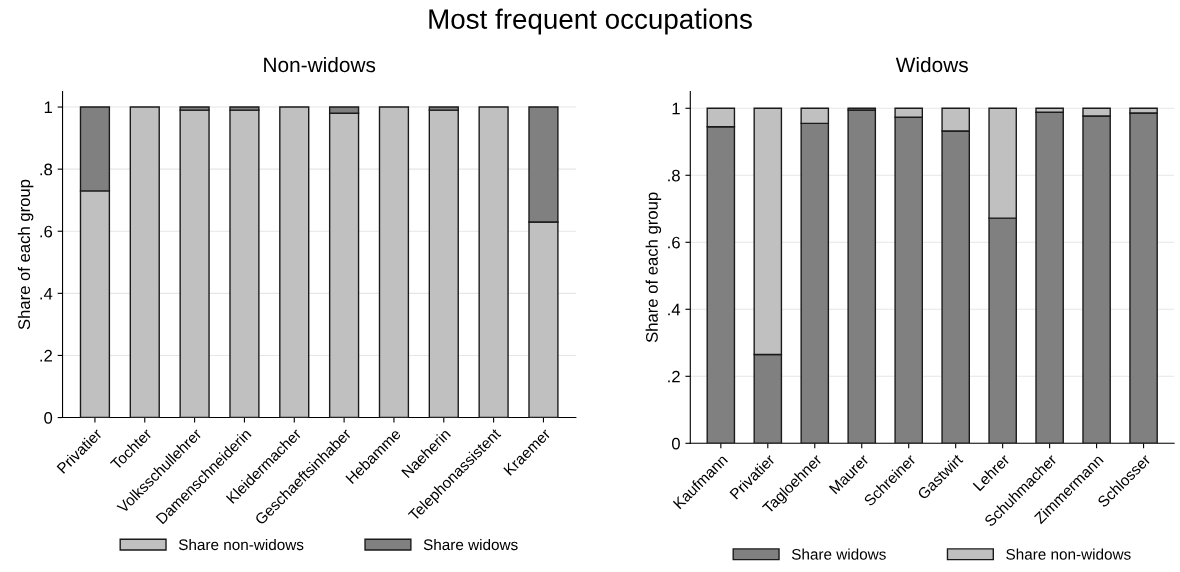  I want to click on chart-subtitle: Widows, so click(931, 64).